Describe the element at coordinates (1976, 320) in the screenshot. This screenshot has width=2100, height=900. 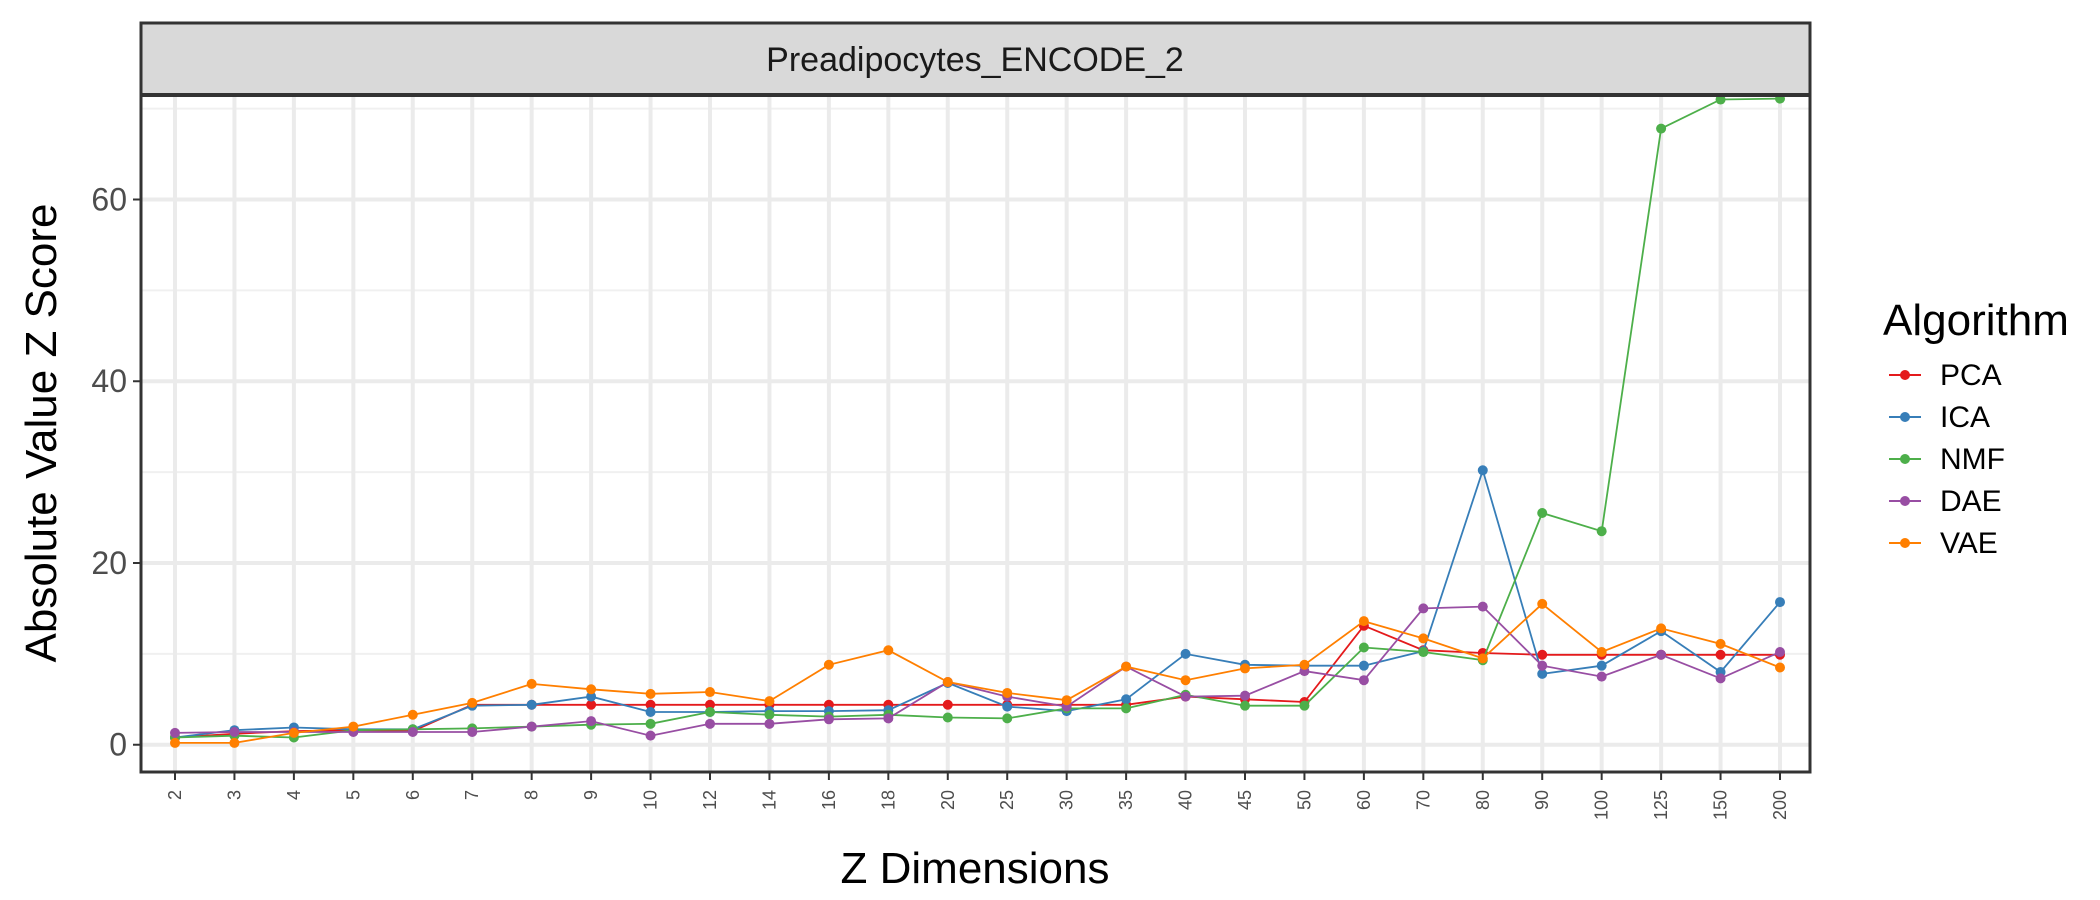
I see `legend-title: Algorithm` at that location.